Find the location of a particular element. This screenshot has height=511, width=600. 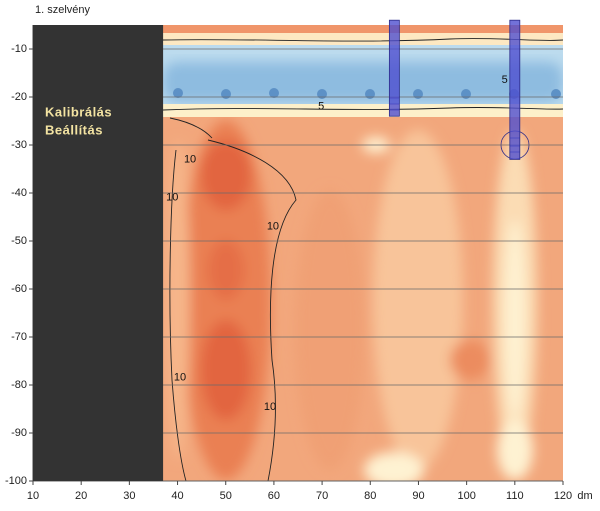

x-tick-label: 110 is located at coordinates (515, 496).